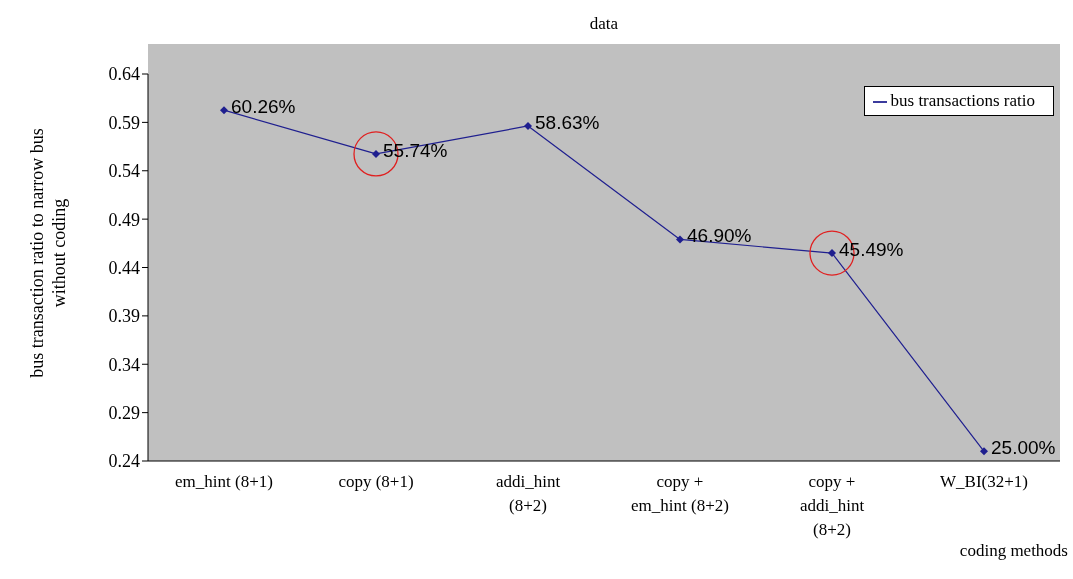 This screenshot has width=1073, height=579. What do you see at coordinates (719, 236) in the screenshot?
I see `data-label: 46.90%` at bounding box center [719, 236].